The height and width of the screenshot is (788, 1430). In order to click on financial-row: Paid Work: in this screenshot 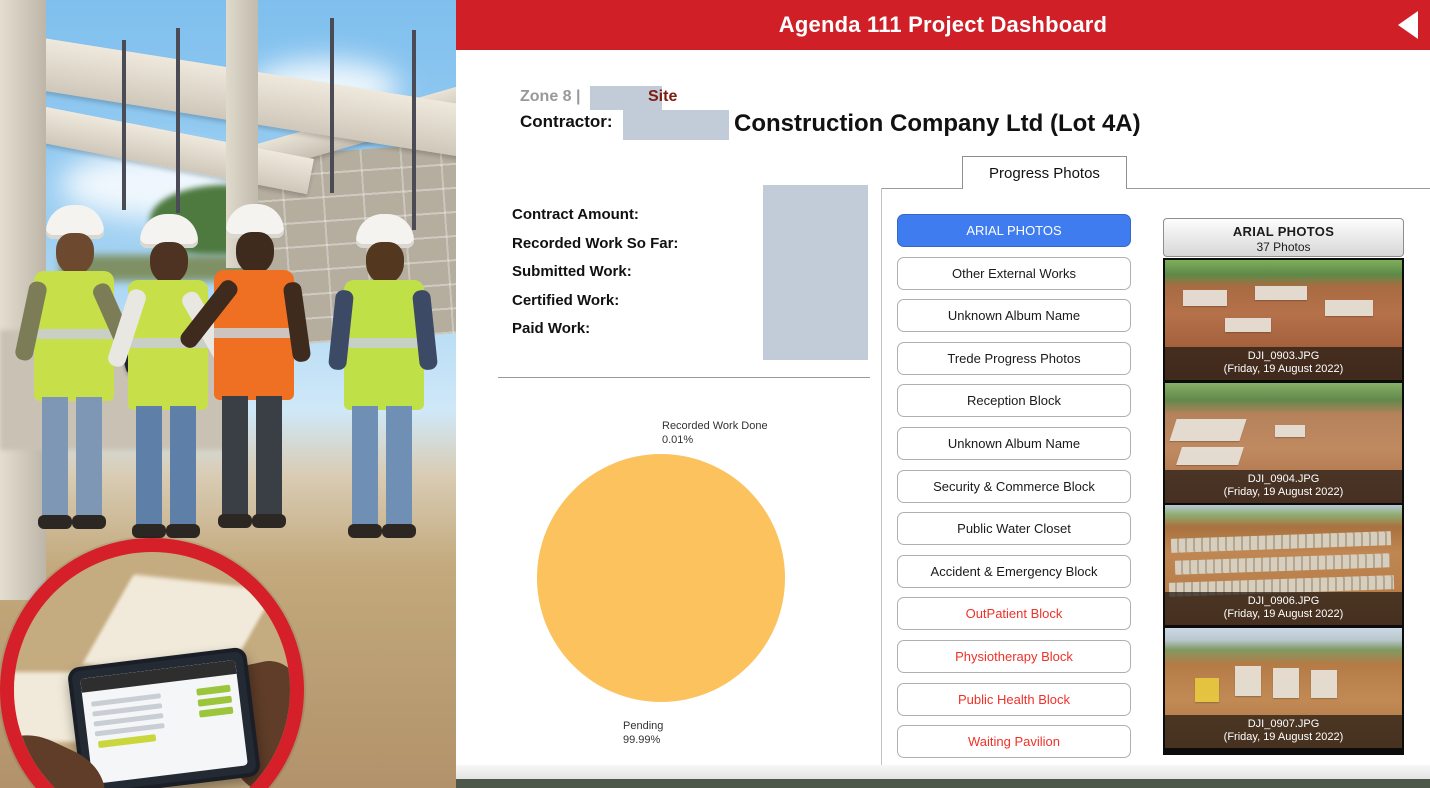, I will do `click(551, 328)`.